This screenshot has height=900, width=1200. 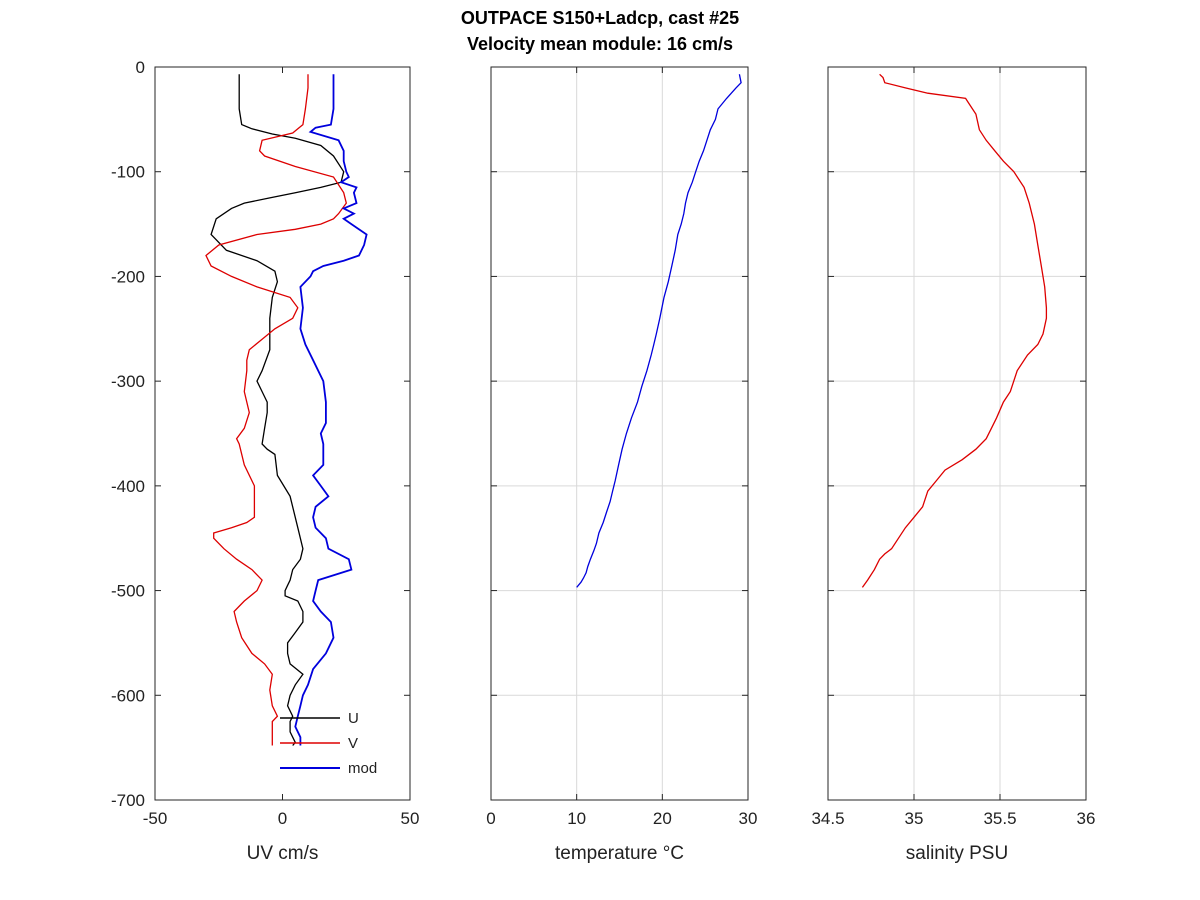 What do you see at coordinates (410, 818) in the screenshot?
I see `x-tick-label: 50` at bounding box center [410, 818].